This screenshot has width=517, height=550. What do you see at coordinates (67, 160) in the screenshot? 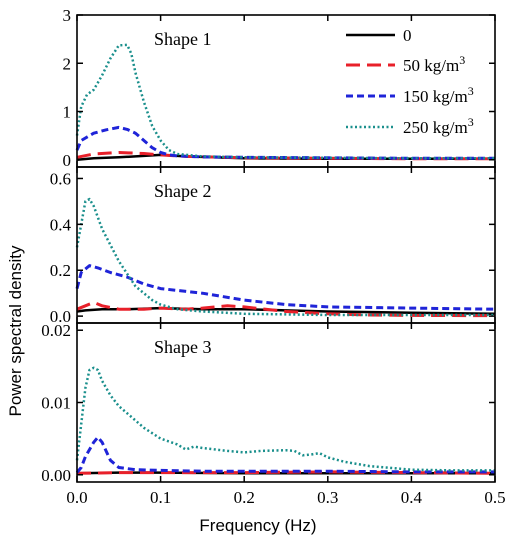
I see `y-tick-label: 0` at bounding box center [67, 160].